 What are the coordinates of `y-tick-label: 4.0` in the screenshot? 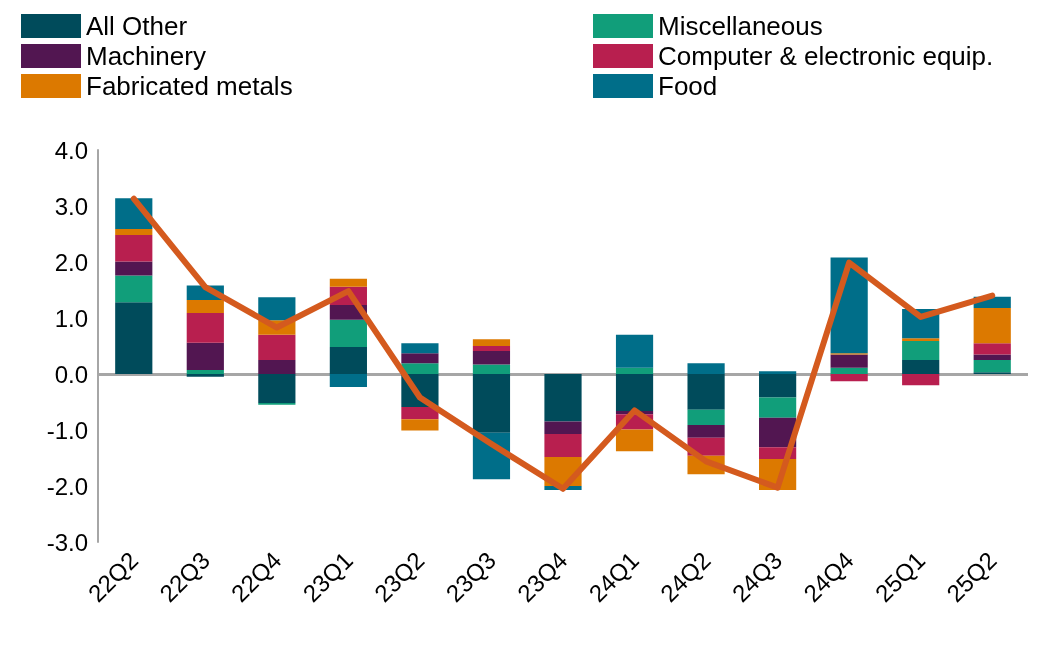 It's located at (71, 150).